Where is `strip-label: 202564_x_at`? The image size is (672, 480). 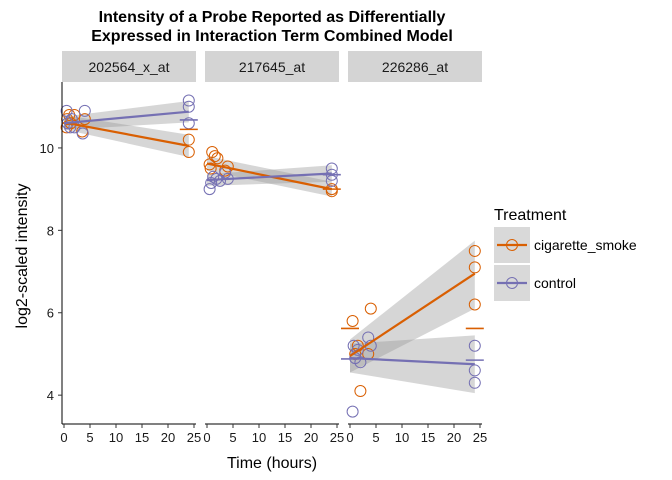 strip-label: 202564_x_at is located at coordinates (129, 67).